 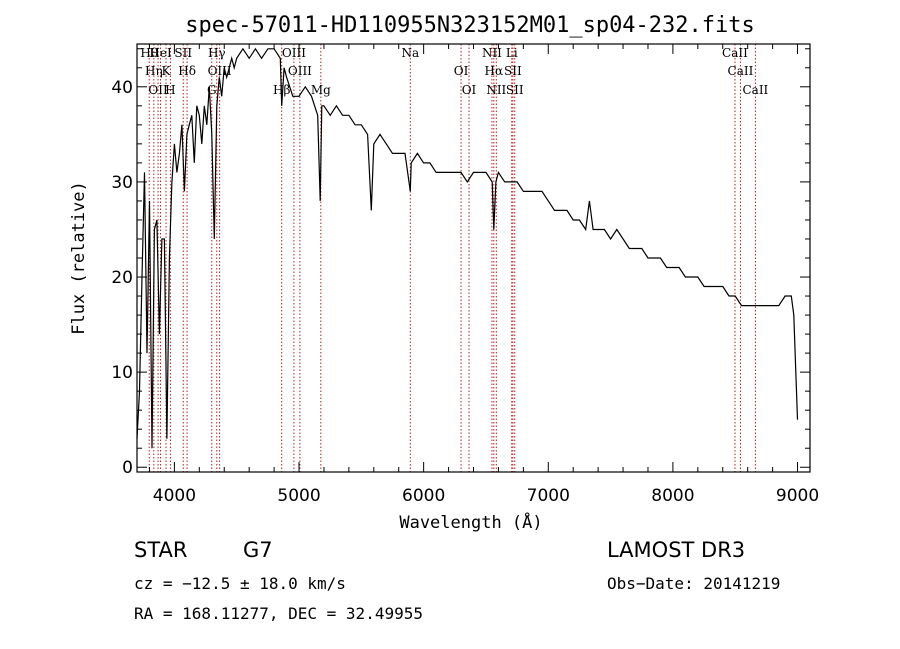 I want to click on line-marker-label: H, so click(x=170, y=90).